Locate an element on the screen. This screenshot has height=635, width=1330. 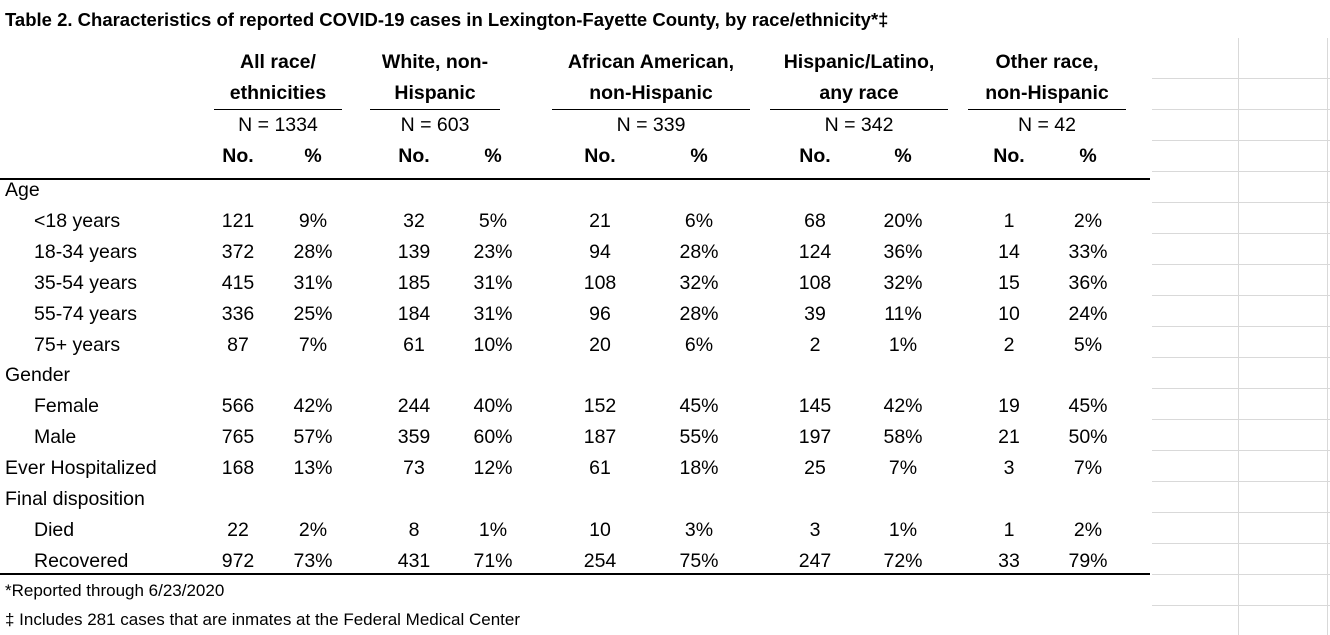
cell-percent: 45% is located at coordinates (1088, 406).